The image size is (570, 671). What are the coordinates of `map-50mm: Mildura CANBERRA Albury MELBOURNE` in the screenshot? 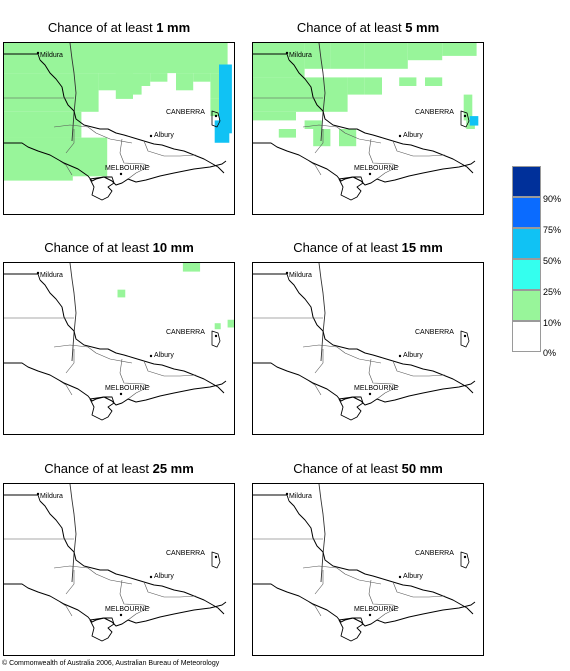 It's located at (368, 569).